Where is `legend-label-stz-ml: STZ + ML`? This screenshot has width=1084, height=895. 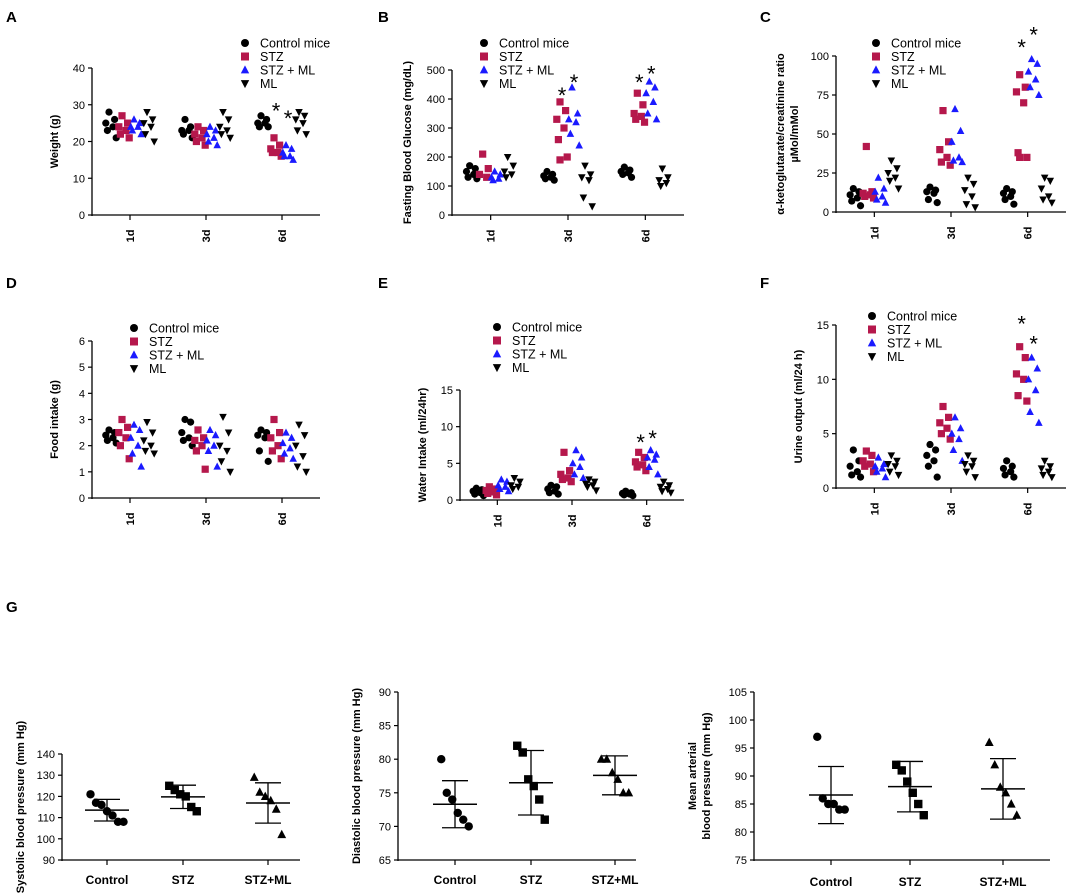
legend-label-stz-ml: STZ + ML is located at coordinates (526, 71).